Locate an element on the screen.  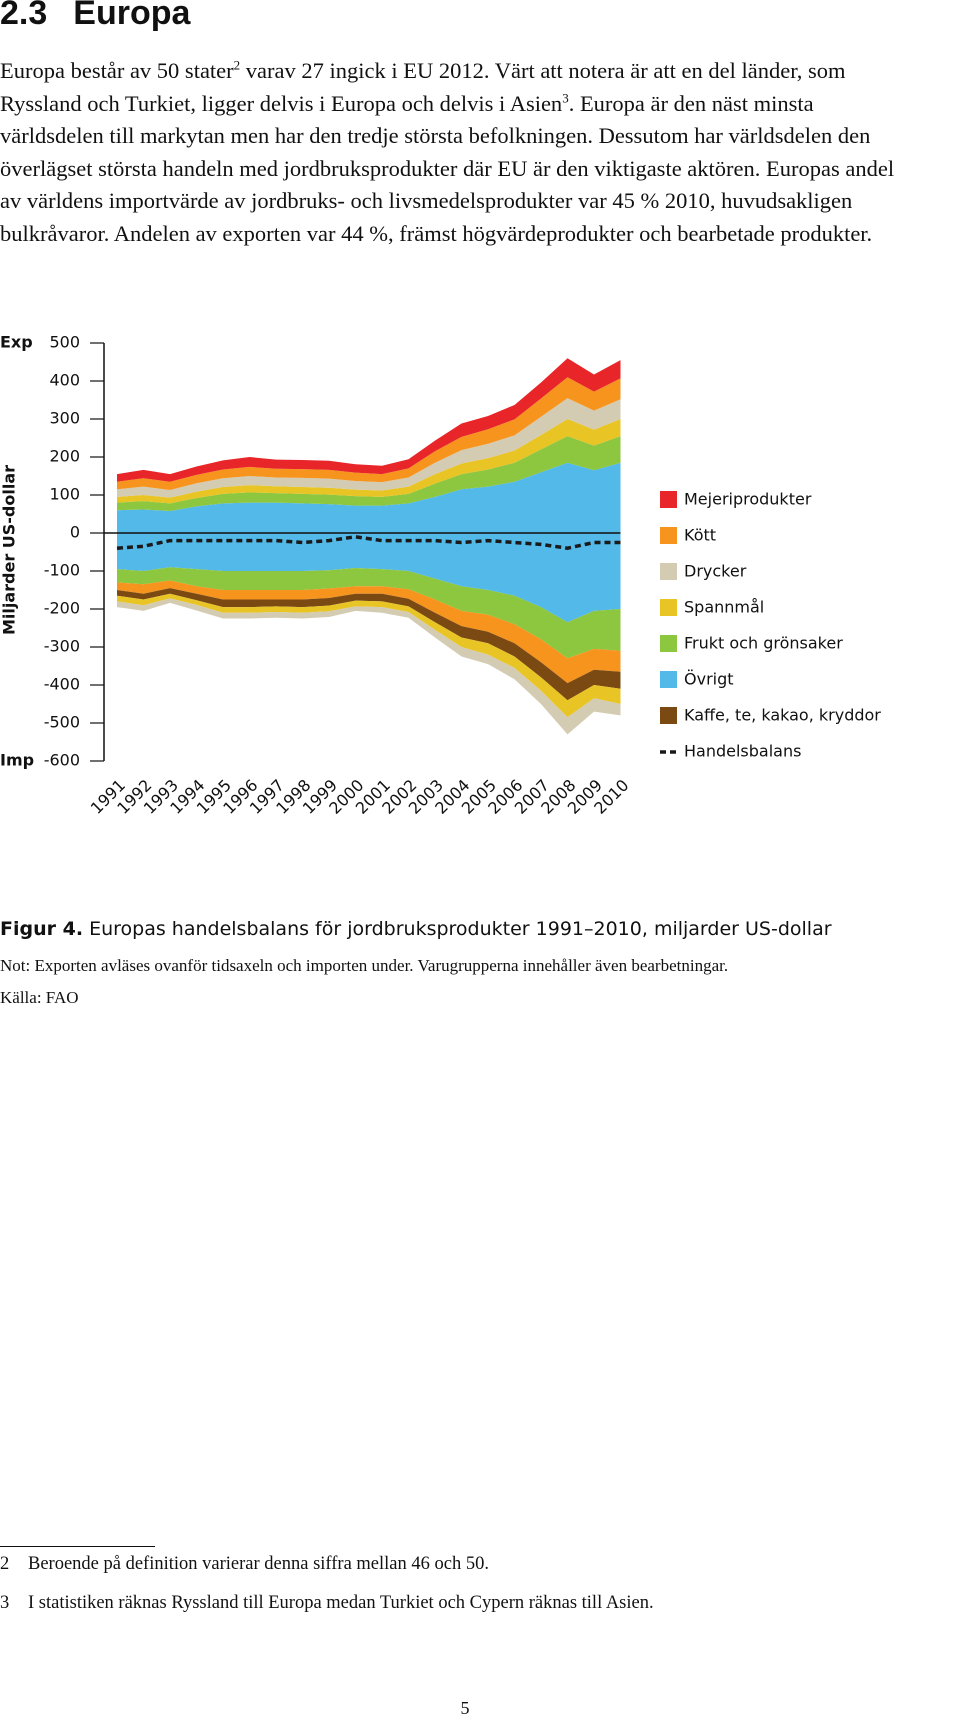
import-label: Imp is located at coordinates (17, 760).